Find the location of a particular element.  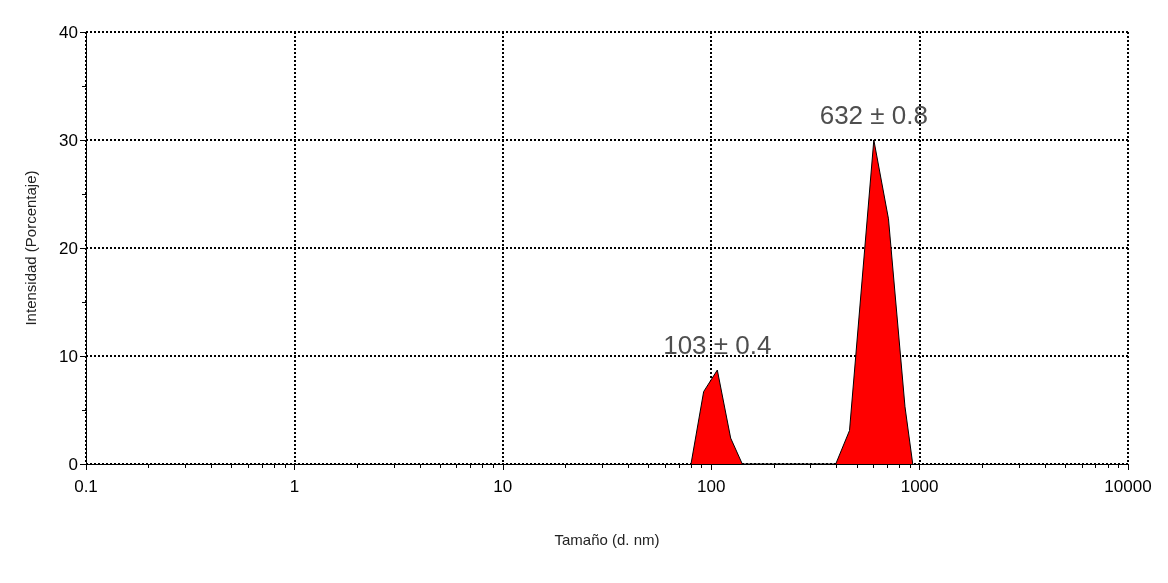

x-tick-label: 10000 is located at coordinates (1128, 486).